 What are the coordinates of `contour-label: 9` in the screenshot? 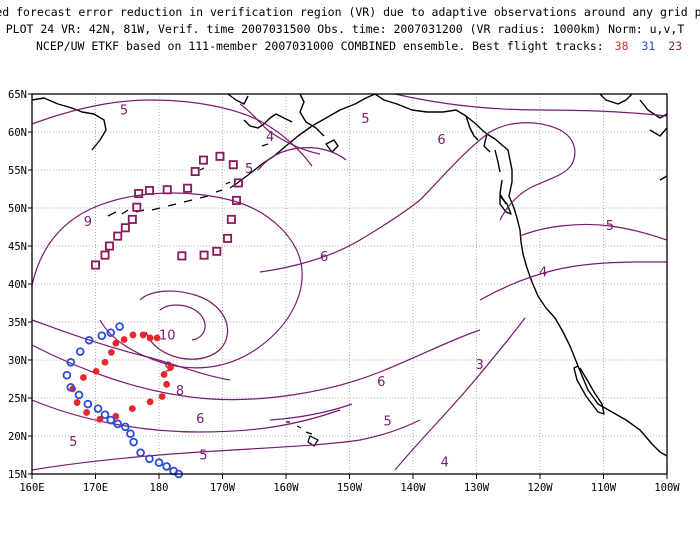 It's located at (88, 222).